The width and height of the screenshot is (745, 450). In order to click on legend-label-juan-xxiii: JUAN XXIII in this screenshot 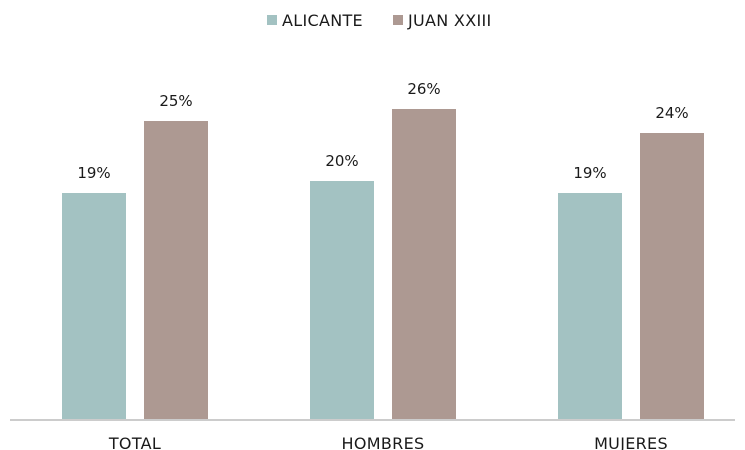, I will do `click(449, 20)`.